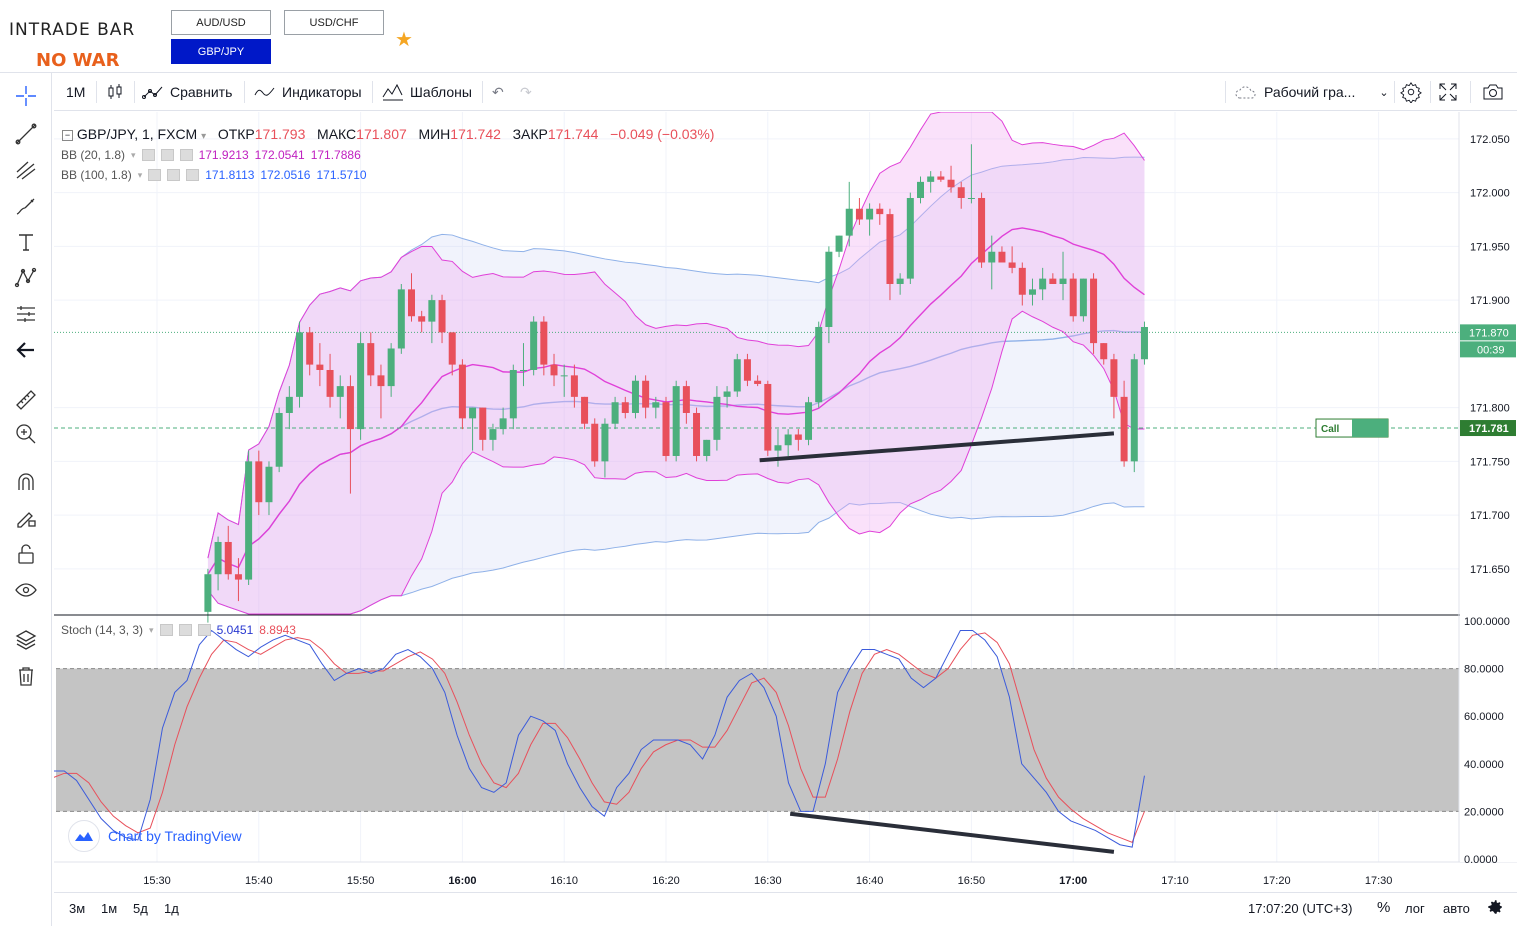 The height and width of the screenshot is (926, 1517). What do you see at coordinates (26, 400) in the screenshot?
I see `ruler-icon` at bounding box center [26, 400].